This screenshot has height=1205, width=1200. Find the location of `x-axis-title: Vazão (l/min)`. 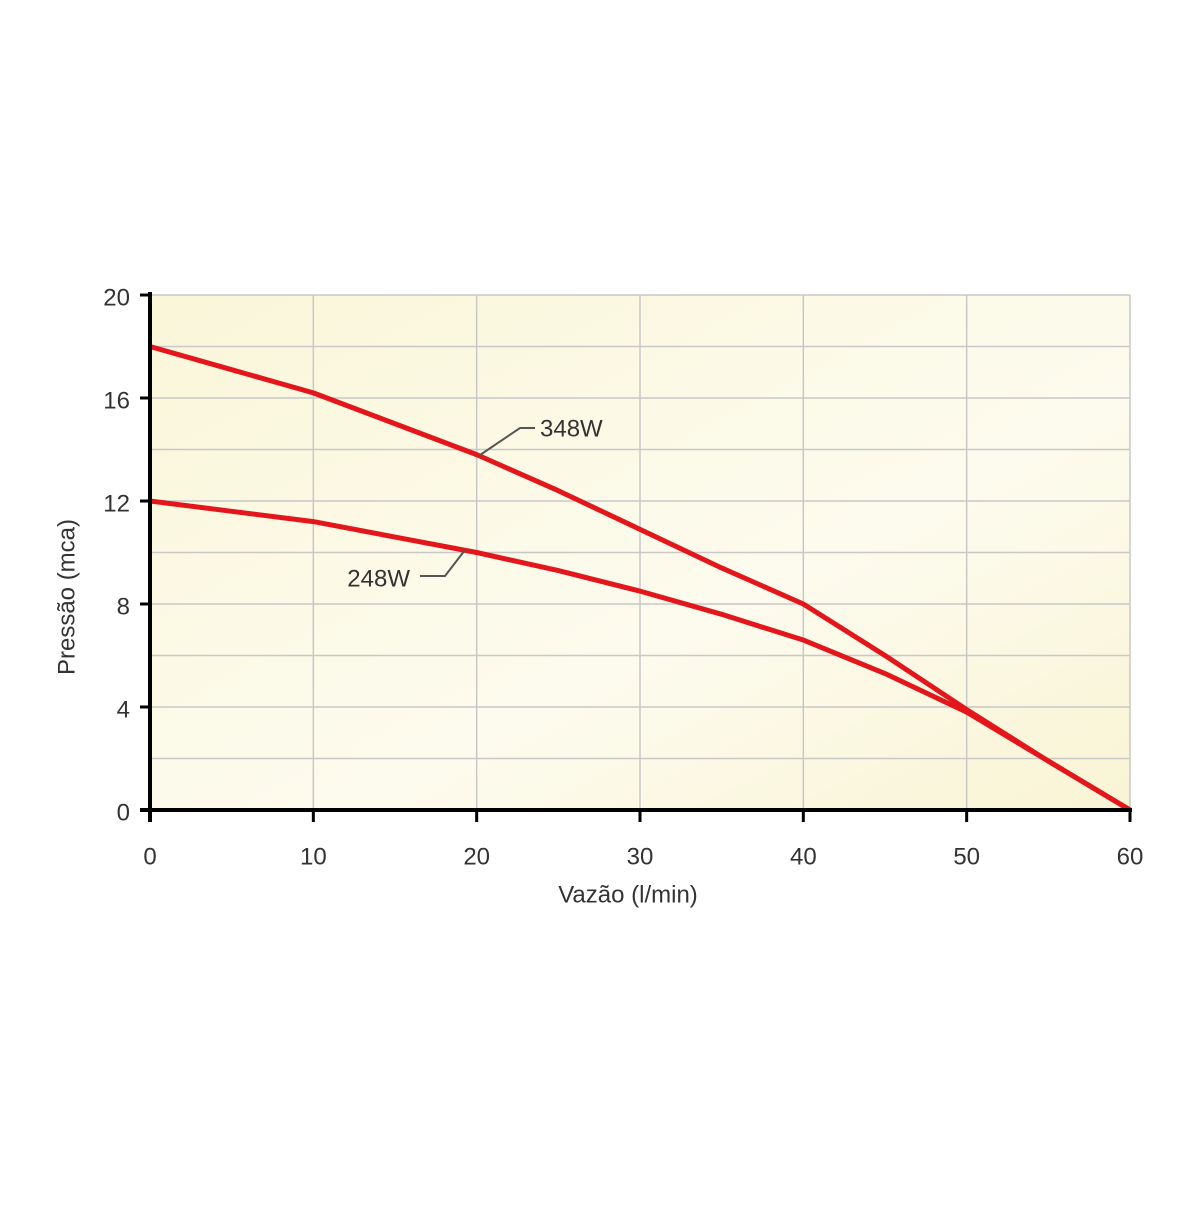

x-axis-title: Vazão (l/min) is located at coordinates (628, 894).